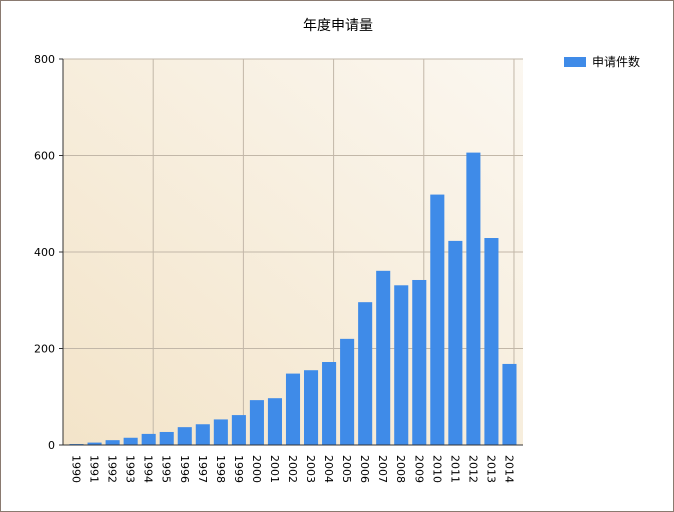 This screenshot has width=674, height=512. What do you see at coordinates (346, 469) in the screenshot?
I see `x-tick-label: 2005` at bounding box center [346, 469].